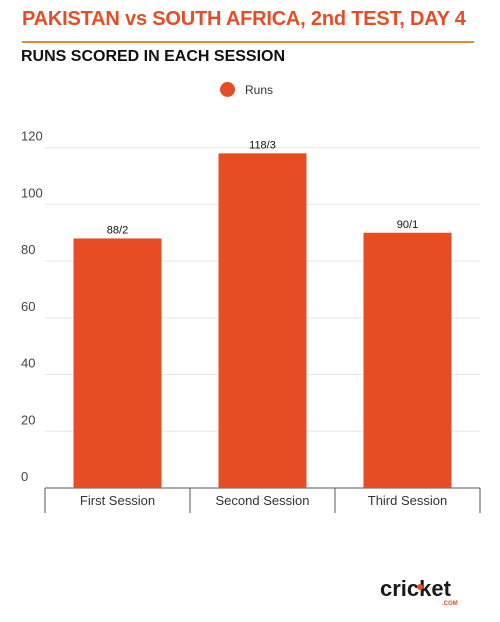  Describe the element at coordinates (28, 306) in the screenshot. I see `y-tick-label: 60` at that location.